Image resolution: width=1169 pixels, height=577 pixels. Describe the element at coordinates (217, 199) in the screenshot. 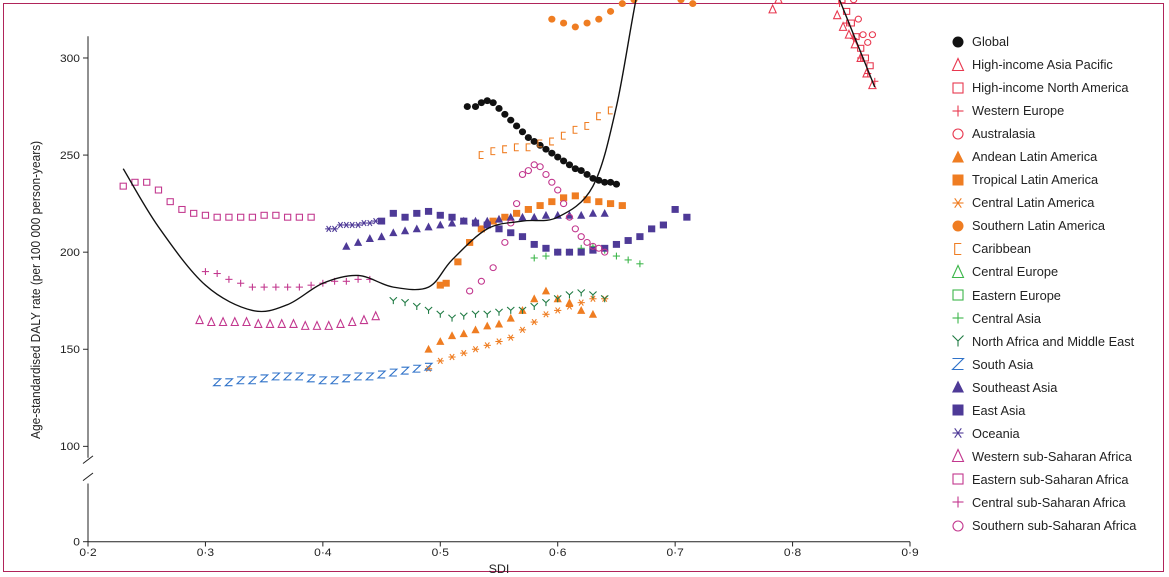

I see `series-eastern-sub-saharan-africa` at that location.